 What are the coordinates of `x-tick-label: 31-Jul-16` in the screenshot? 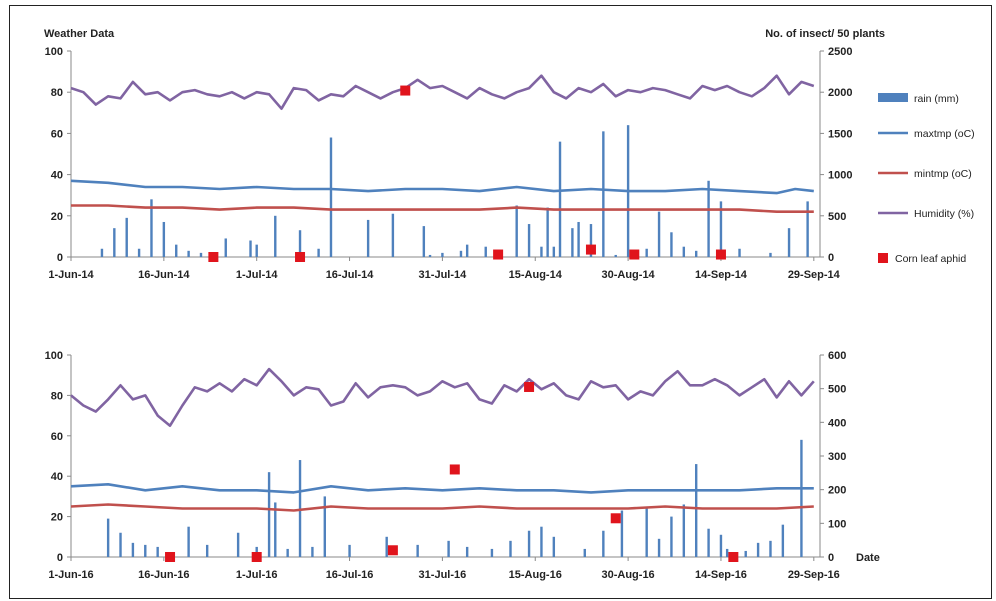 It's located at (443, 575).